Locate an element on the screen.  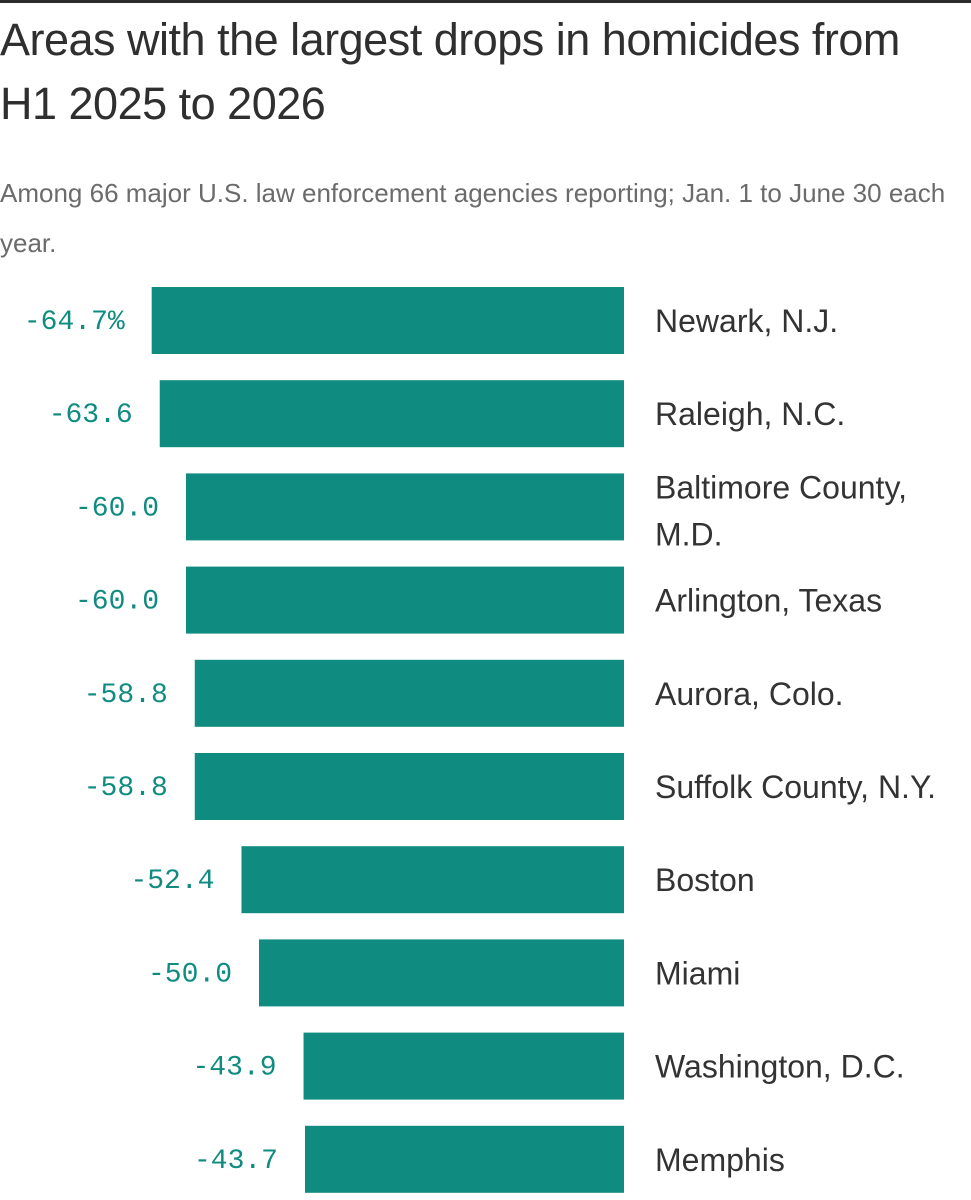
category-label-line: Boston is located at coordinates (705, 880).